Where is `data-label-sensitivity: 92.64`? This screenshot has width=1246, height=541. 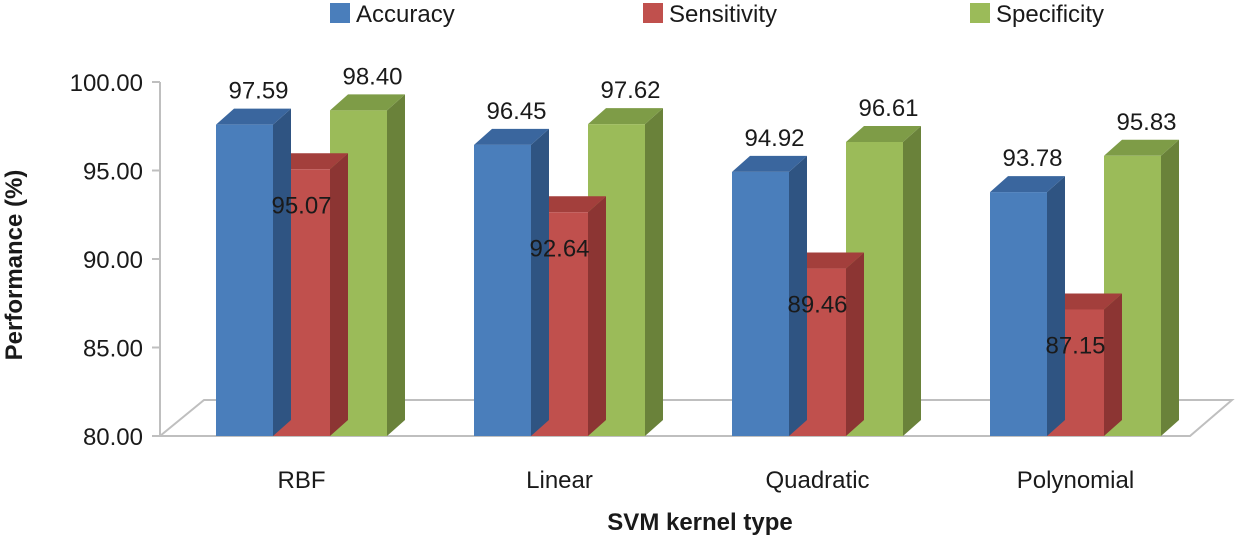 data-label-sensitivity: 92.64 is located at coordinates (559, 248).